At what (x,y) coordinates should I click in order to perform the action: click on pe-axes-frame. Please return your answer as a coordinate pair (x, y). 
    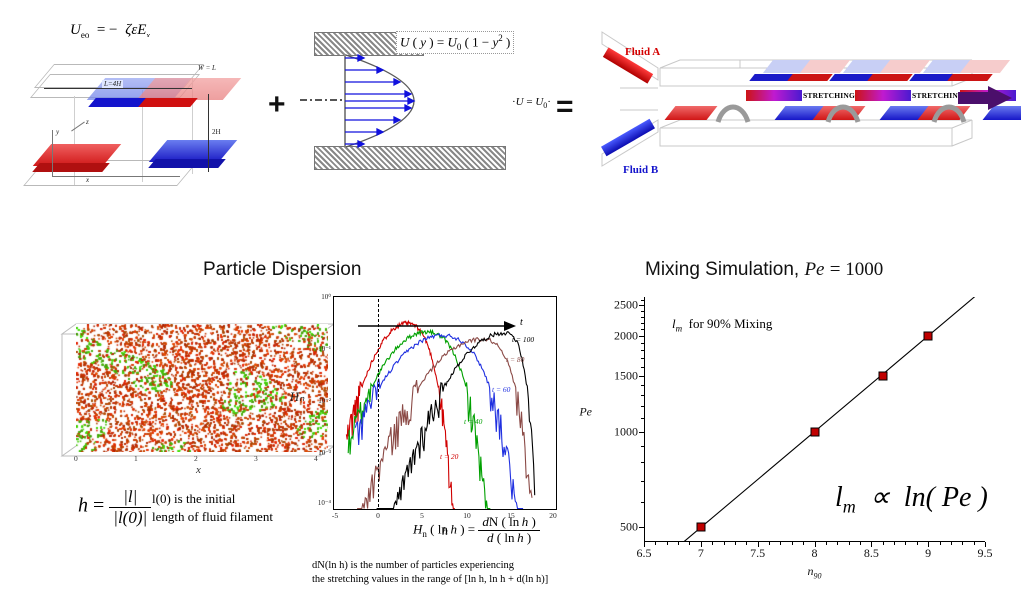
    Looking at the image, I should click on (814, 419).